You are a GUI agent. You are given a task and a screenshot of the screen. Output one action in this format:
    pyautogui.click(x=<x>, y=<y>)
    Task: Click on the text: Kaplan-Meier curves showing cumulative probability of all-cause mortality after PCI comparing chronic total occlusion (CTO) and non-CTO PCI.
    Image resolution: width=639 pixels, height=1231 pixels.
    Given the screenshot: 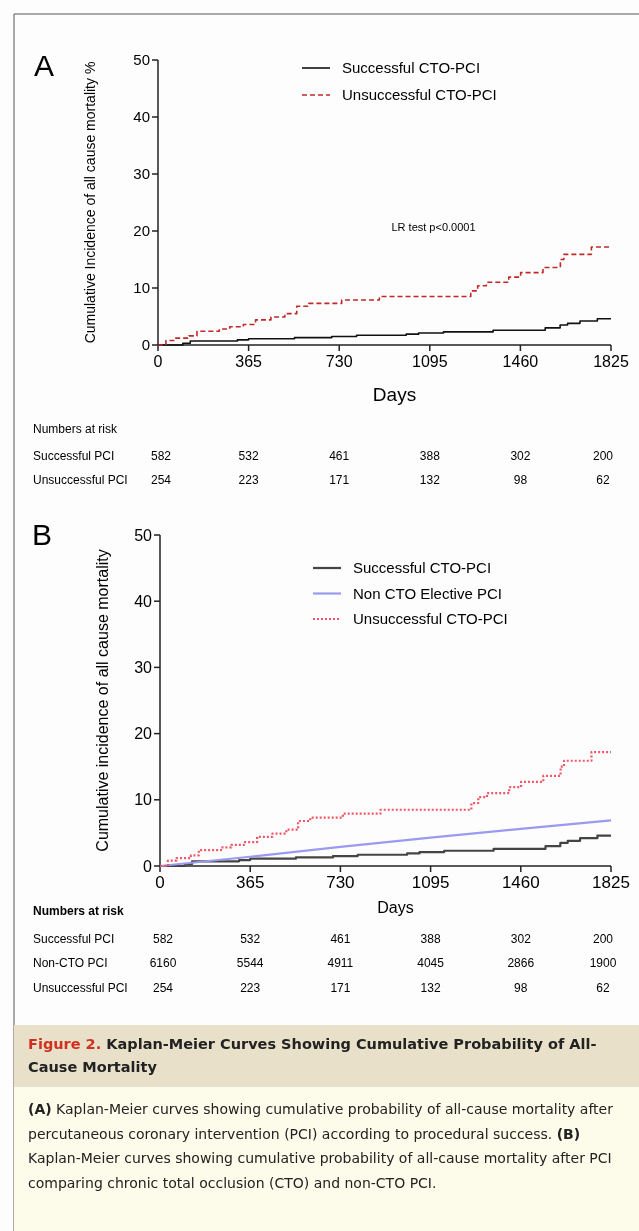 What is the action you would take?
    pyautogui.click(x=320, y=1170)
    